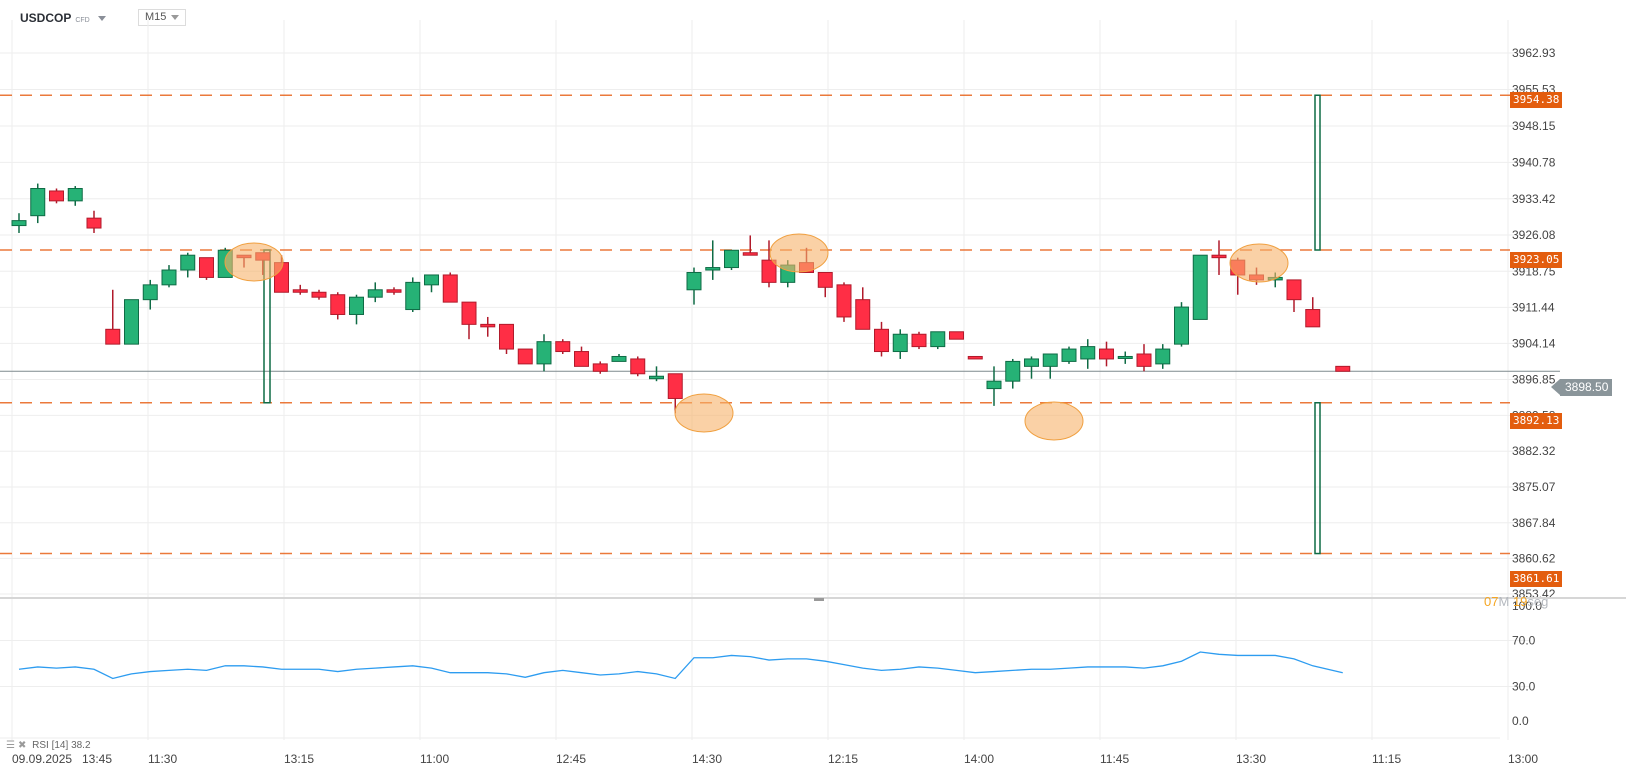 The image size is (1626, 779). Describe the element at coordinates (10, 745) in the screenshot. I see `settings-icon: ☰` at that location.